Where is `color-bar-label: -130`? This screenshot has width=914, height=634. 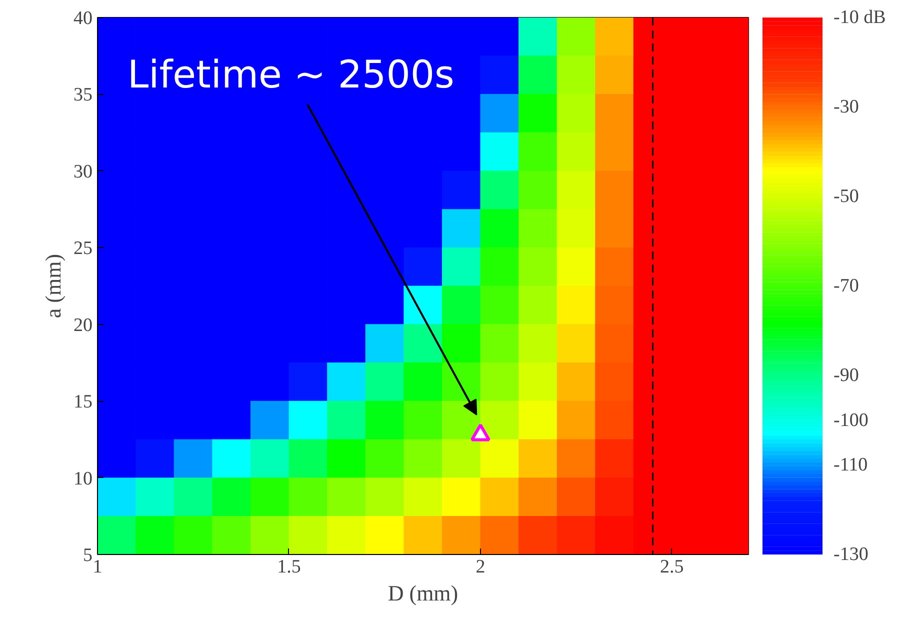
color-bar-label: -130 is located at coordinates (851, 554).